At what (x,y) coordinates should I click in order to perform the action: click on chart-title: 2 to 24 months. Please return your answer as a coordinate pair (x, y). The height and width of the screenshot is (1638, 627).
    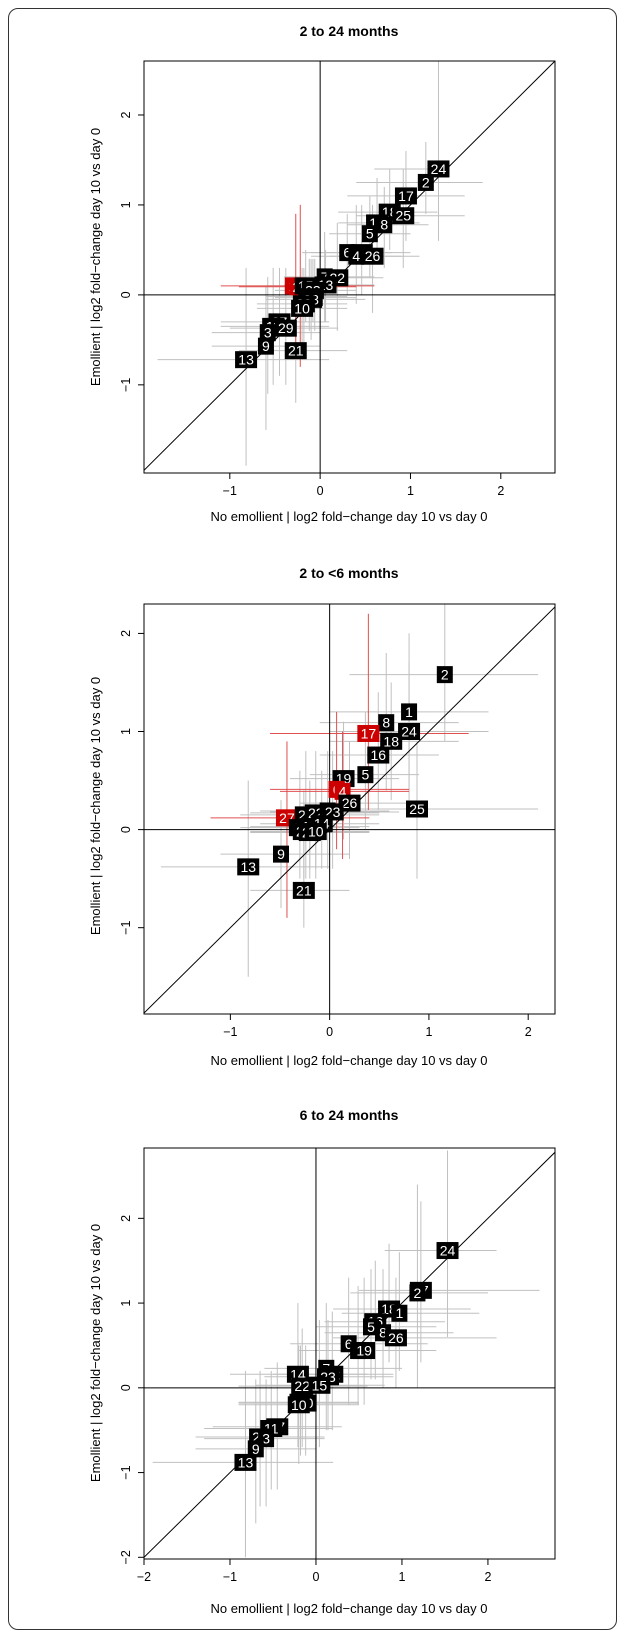
    Looking at the image, I should click on (349, 31).